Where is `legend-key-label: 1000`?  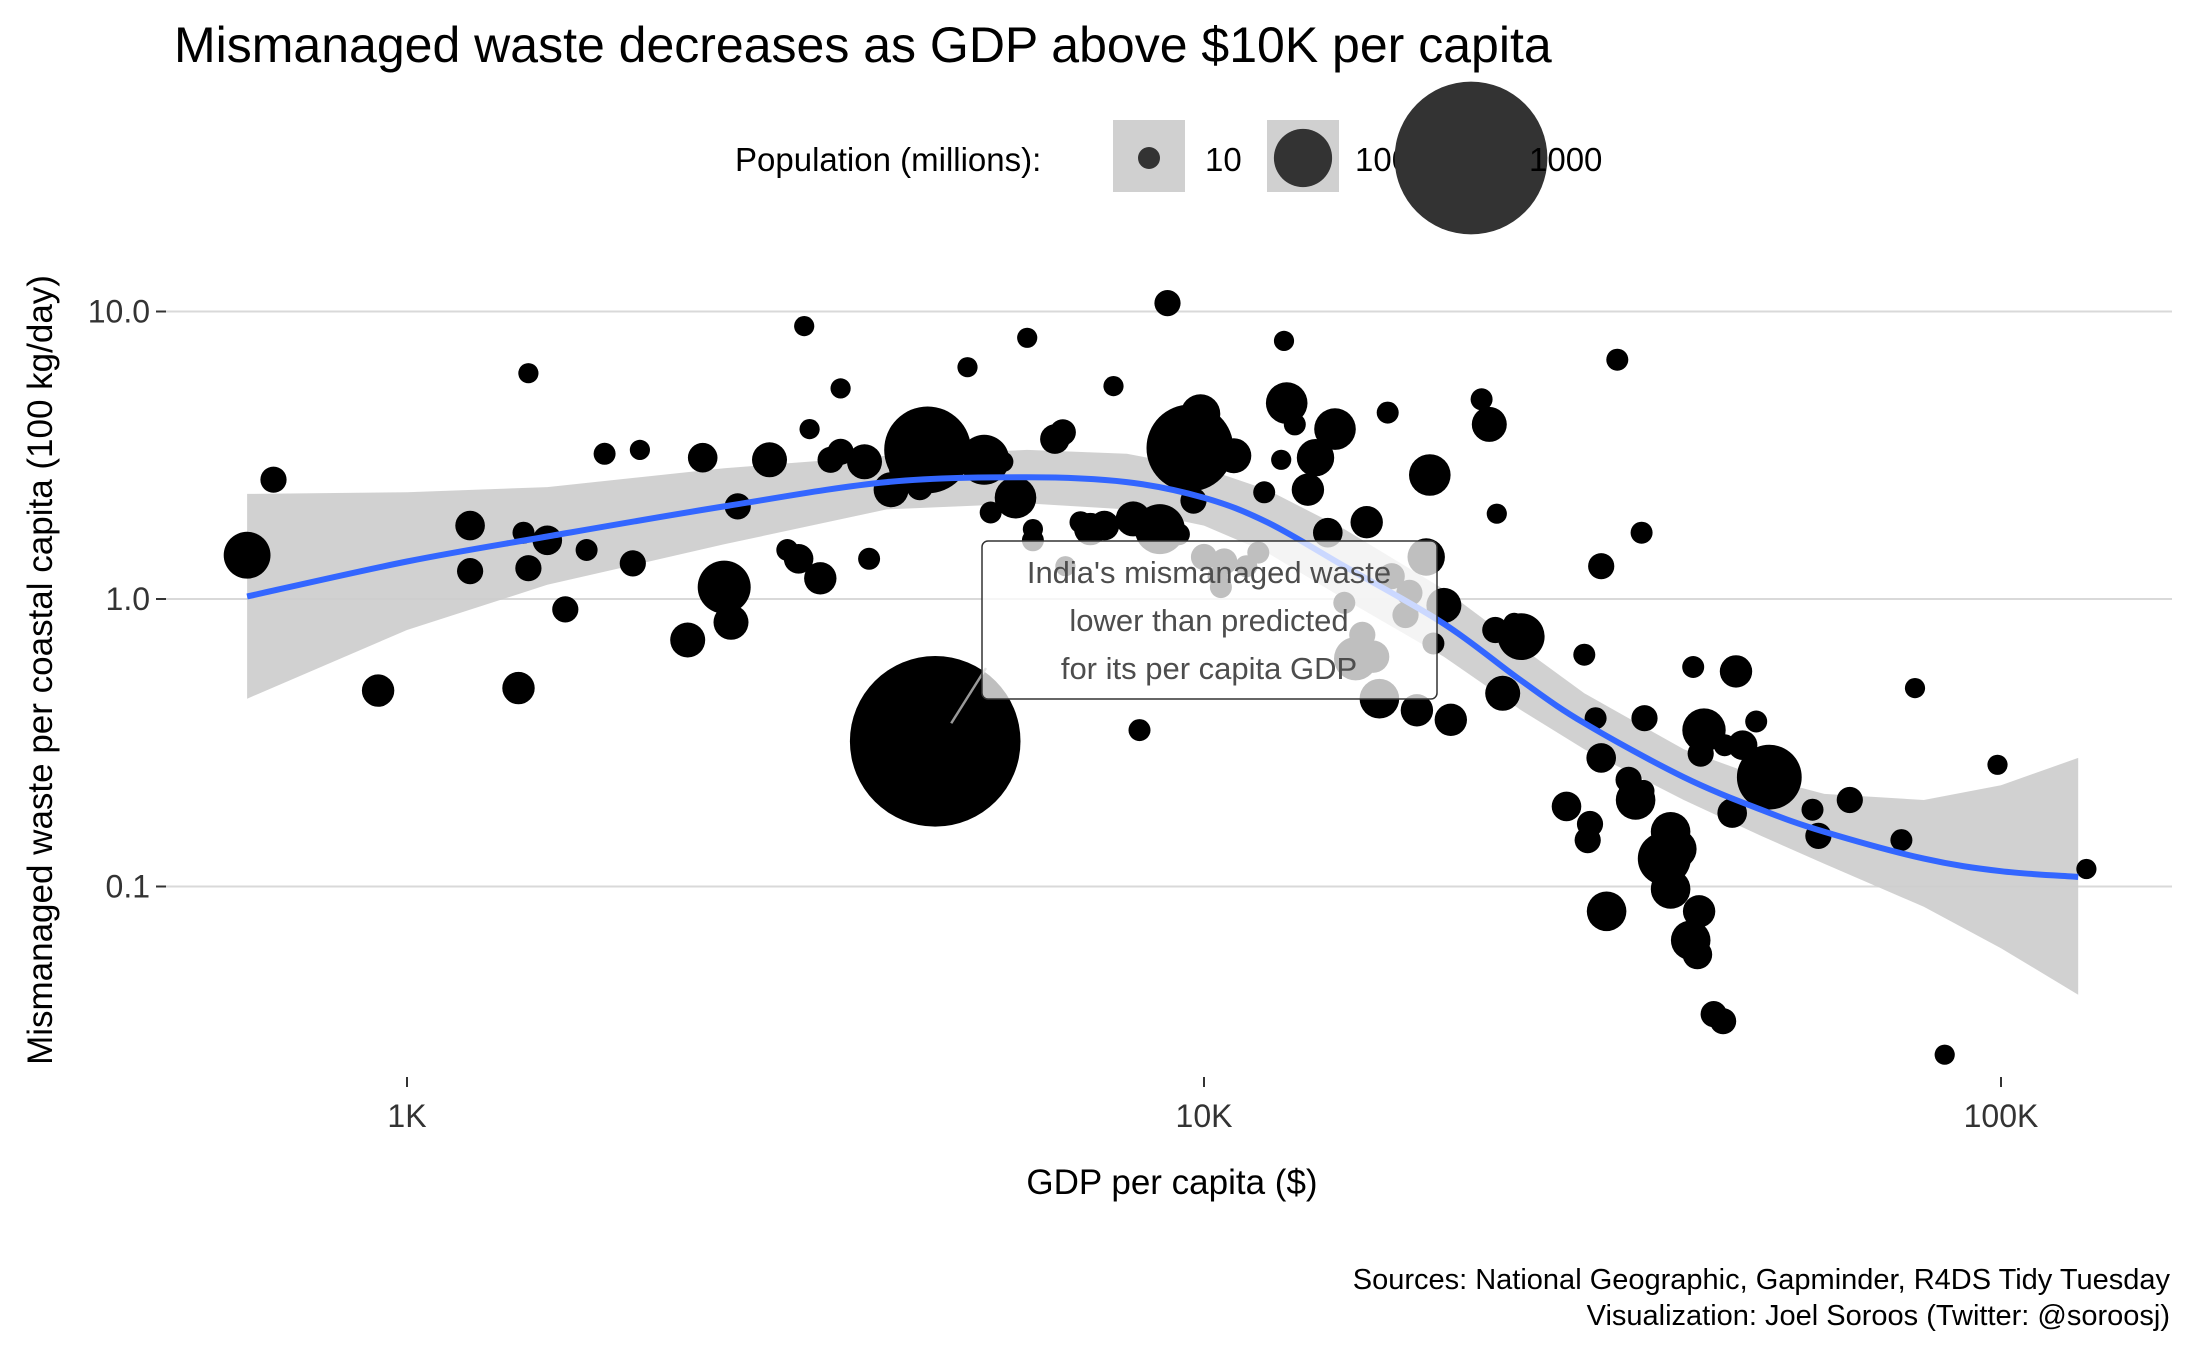
legend-key-label: 1000 is located at coordinates (1565, 159).